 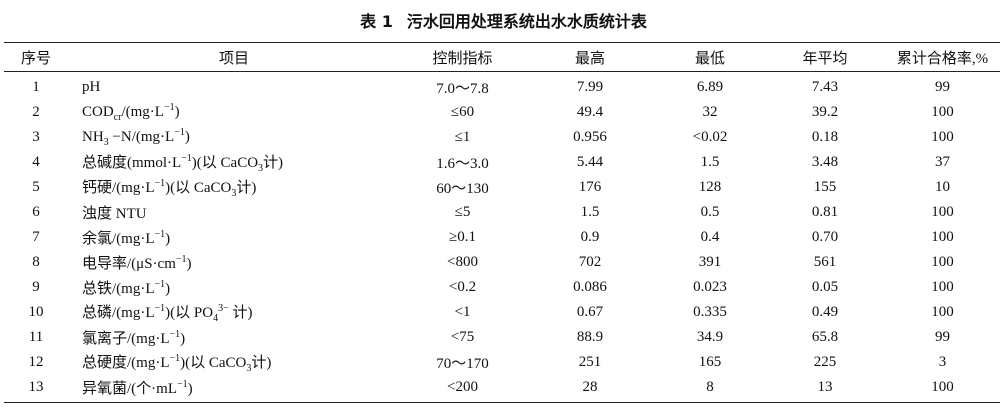 What do you see at coordinates (36, 287) in the screenshot?
I see `no-cell: 9` at bounding box center [36, 287].